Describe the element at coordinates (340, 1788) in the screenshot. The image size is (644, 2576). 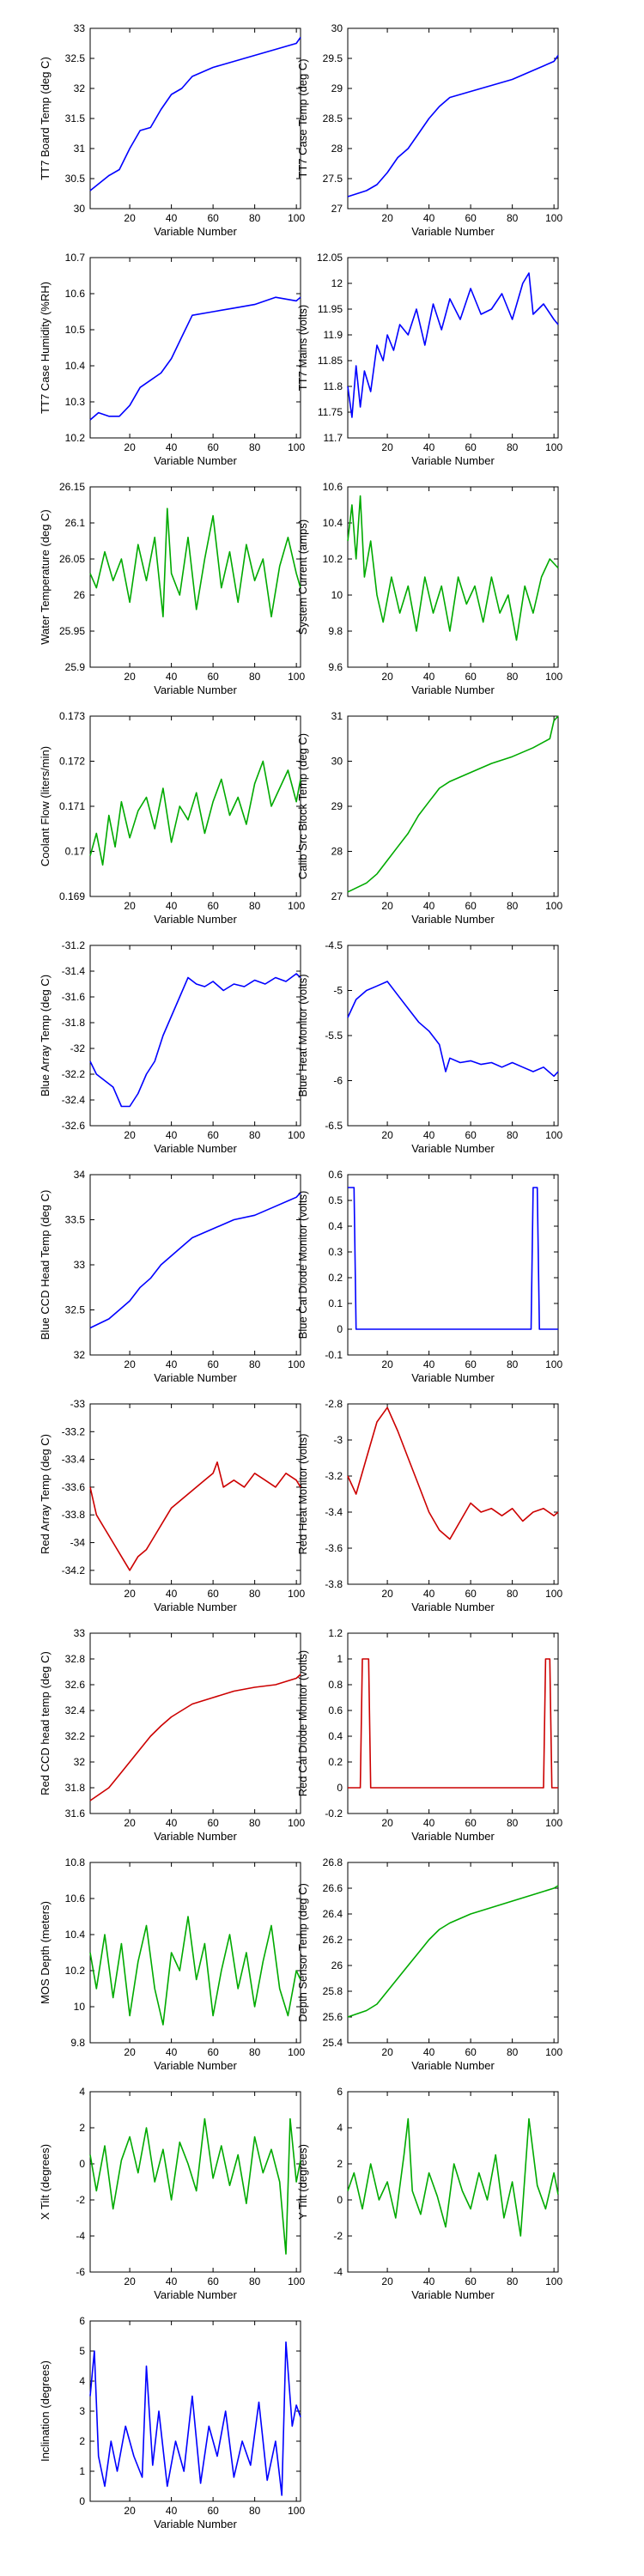
I see `y-tick-label: 0` at that location.